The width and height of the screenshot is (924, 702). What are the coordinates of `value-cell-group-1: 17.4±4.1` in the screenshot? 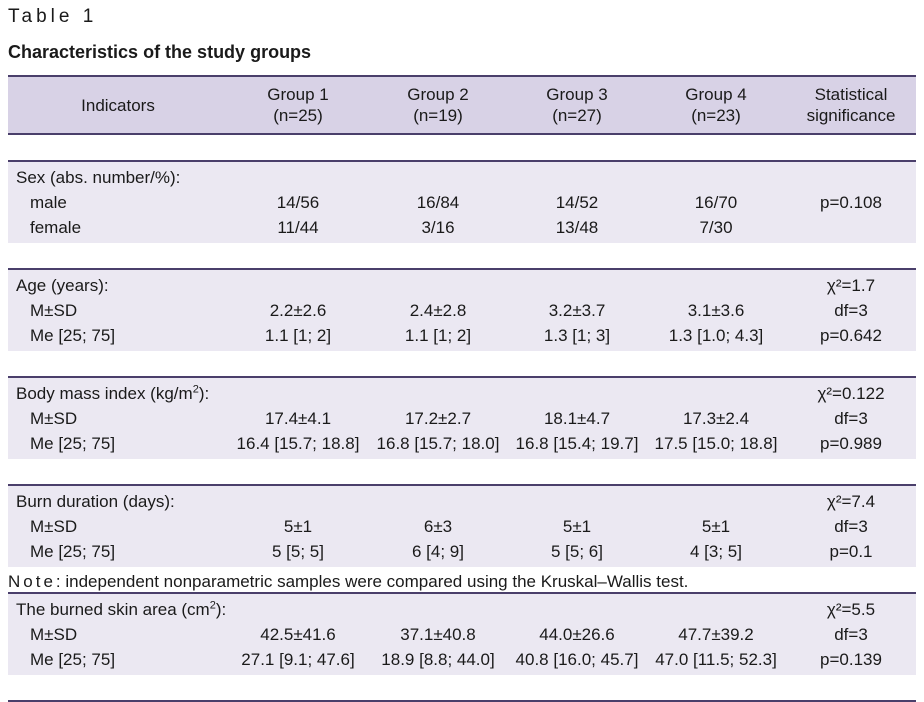 It's located at (298, 418).